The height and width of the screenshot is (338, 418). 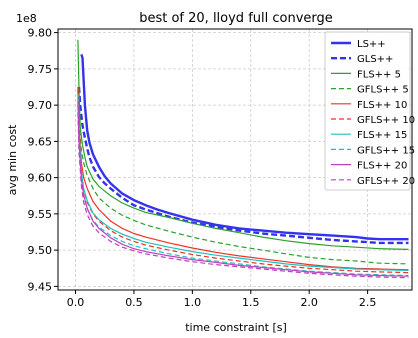 I want to click on y-tick-label: 9.75, so click(x=40, y=69).